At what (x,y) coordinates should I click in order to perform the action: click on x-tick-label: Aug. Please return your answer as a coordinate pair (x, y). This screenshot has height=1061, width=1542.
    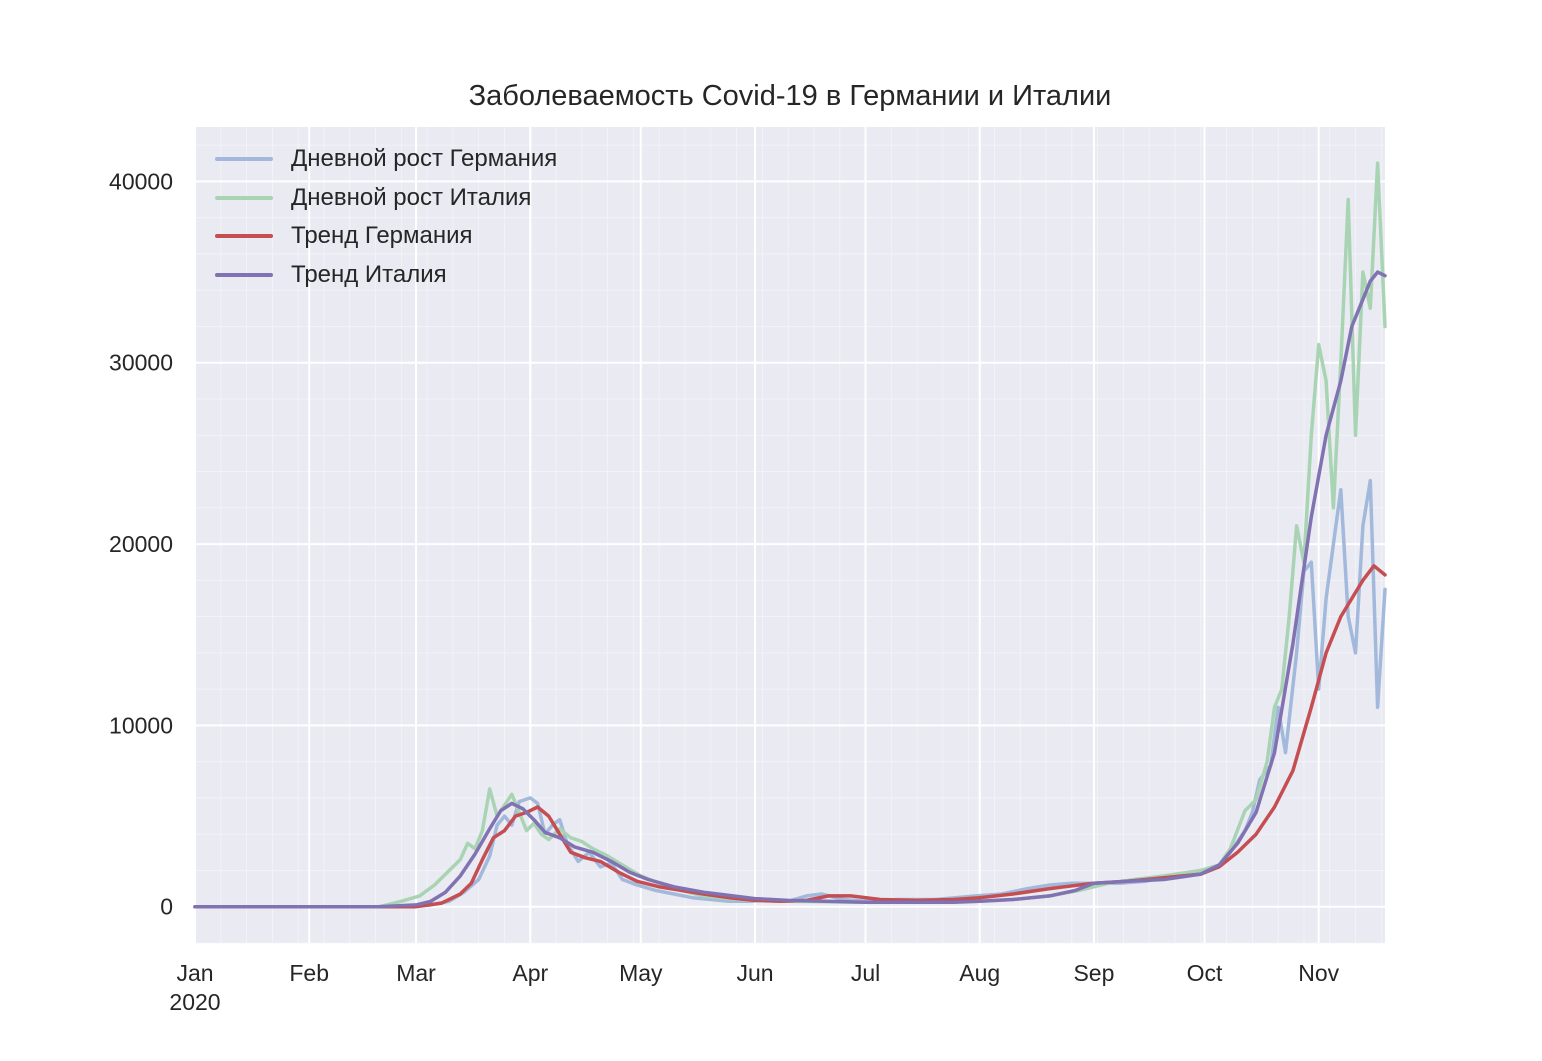
    Looking at the image, I should click on (979, 973).